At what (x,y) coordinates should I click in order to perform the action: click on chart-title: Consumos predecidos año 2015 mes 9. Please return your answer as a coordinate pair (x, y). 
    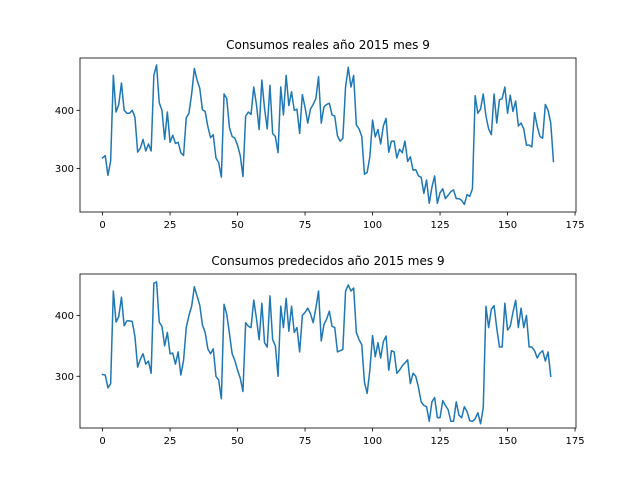
    Looking at the image, I should click on (327, 261).